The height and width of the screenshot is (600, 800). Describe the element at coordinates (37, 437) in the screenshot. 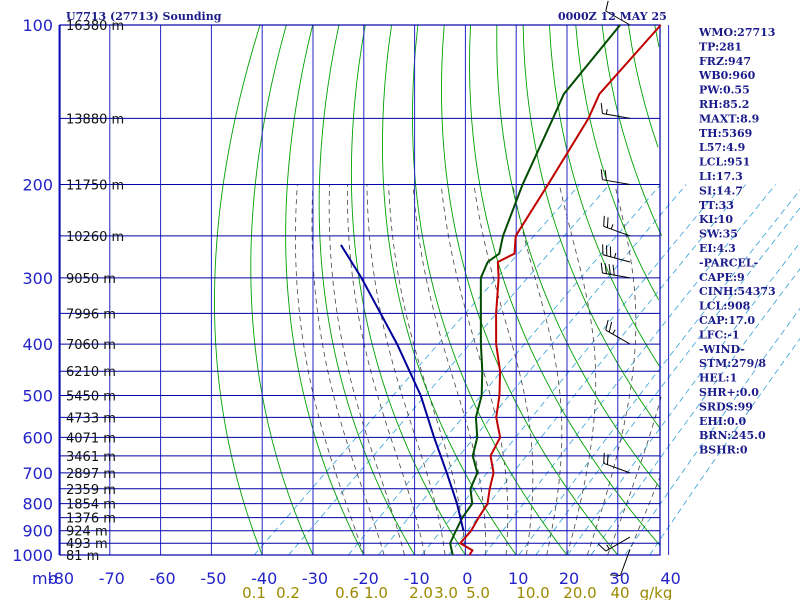

I see `pressure-tick-label: 600` at that location.